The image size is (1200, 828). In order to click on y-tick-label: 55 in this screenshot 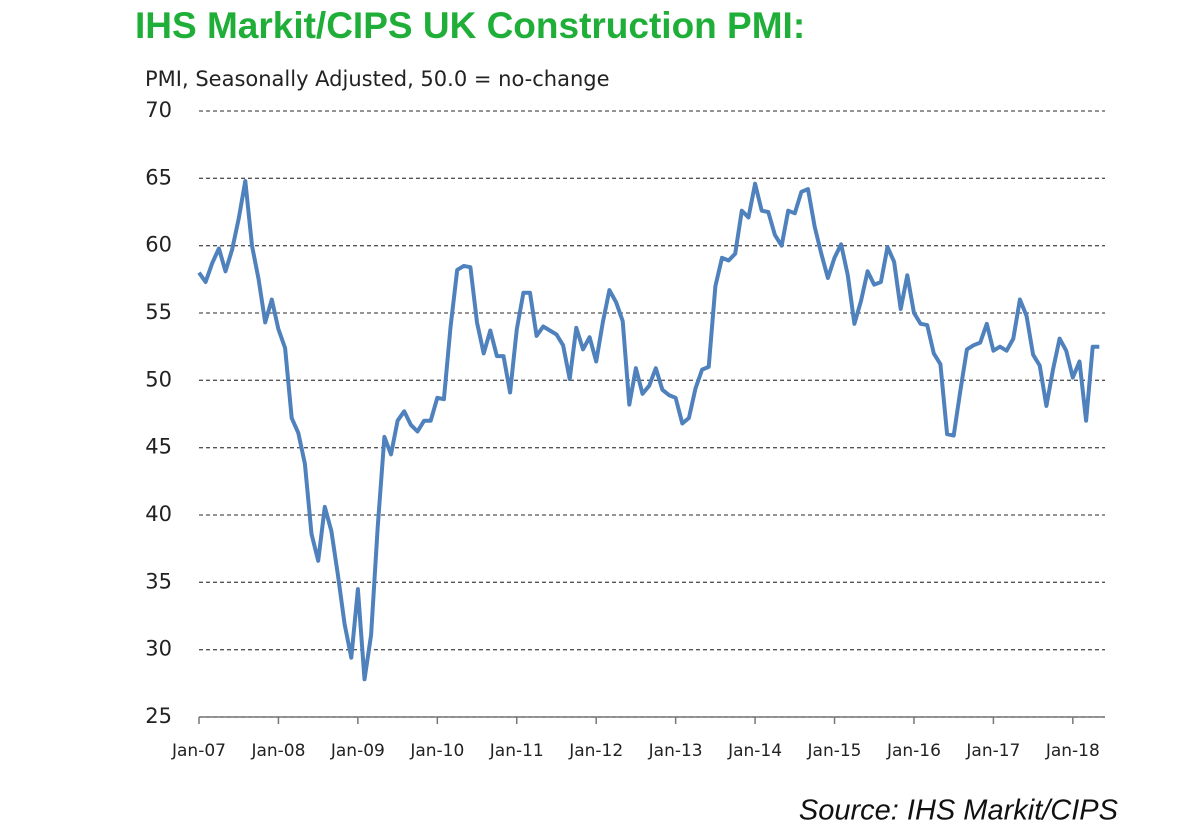, I will do `click(158, 312)`.